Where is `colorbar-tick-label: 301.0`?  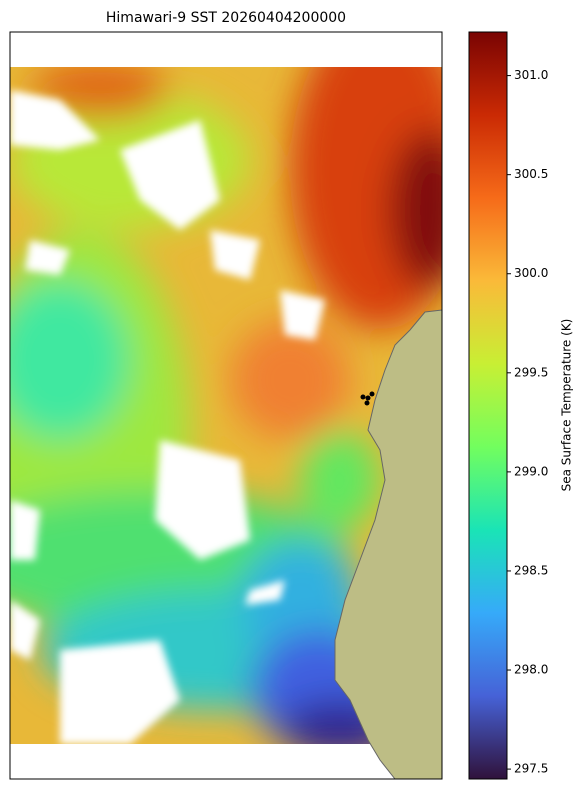
colorbar-tick-label: 301.0 is located at coordinates (531, 75).